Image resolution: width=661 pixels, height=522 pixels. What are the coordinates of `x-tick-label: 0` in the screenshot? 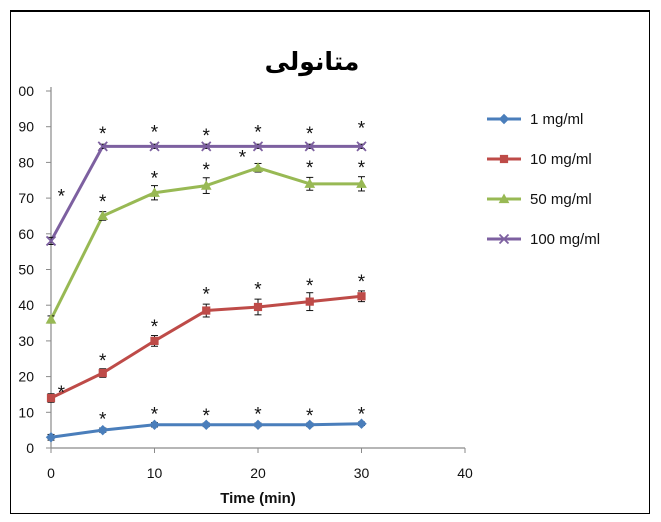 It's located at (51, 473).